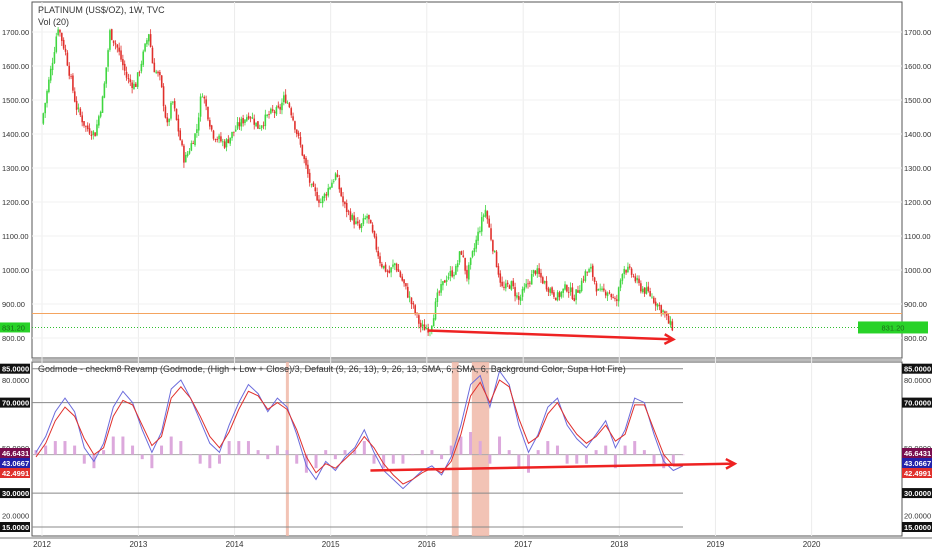  I want to click on x-tick-label: 2014, so click(235, 544).